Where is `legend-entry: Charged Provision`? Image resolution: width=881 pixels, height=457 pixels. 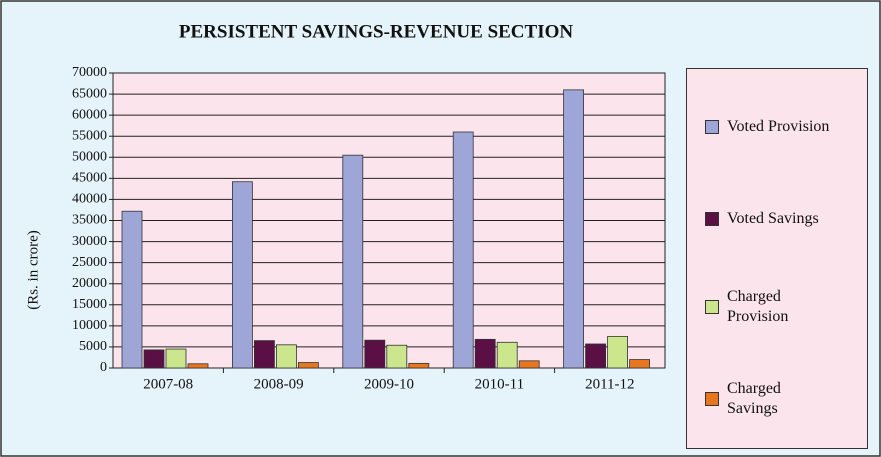 legend-entry: Charged Provision is located at coordinates (756, 307).